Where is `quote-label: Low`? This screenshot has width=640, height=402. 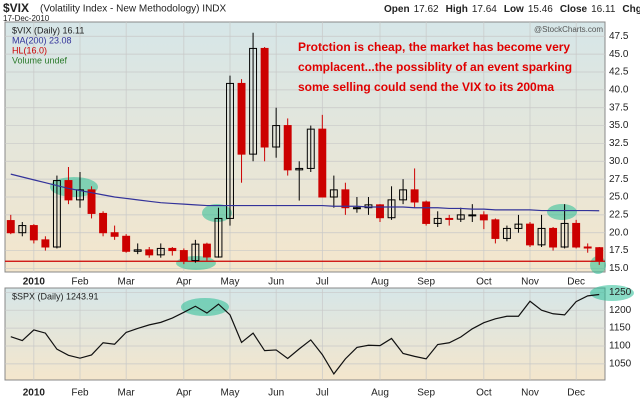
quote-label: Low is located at coordinates (514, 9).